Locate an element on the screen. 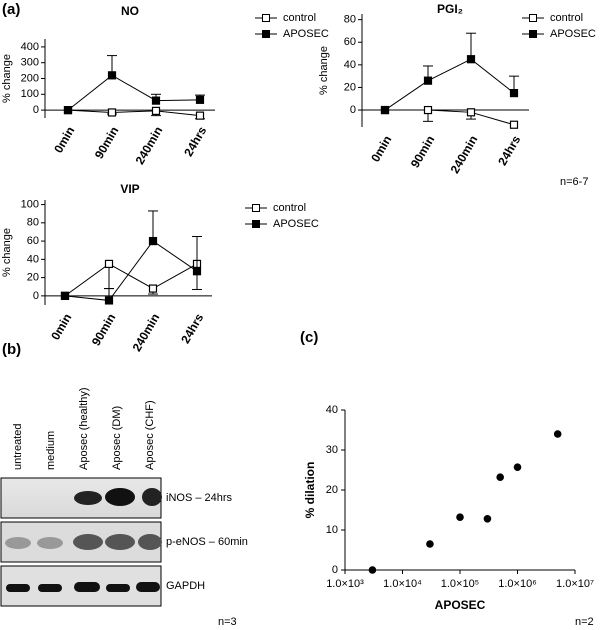 This screenshot has width=600, height=630. panel-label: (a) is located at coordinates (11, 9).